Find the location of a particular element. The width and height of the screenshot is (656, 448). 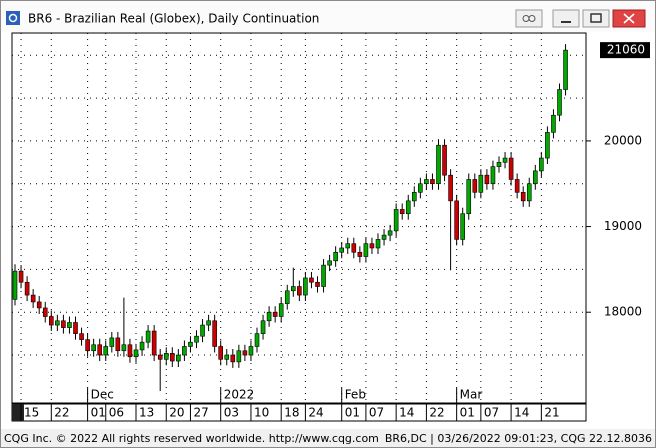

app-icon-glyph is located at coordinates (13, 18).